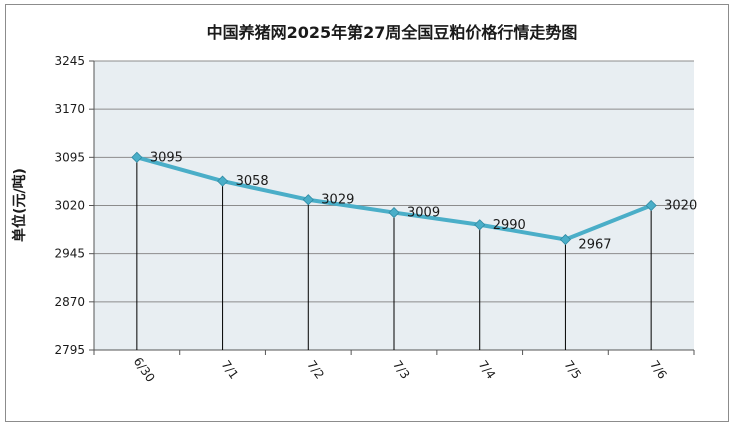  What do you see at coordinates (69, 350) in the screenshot?
I see `y-tick-label: 2795` at bounding box center [69, 350].